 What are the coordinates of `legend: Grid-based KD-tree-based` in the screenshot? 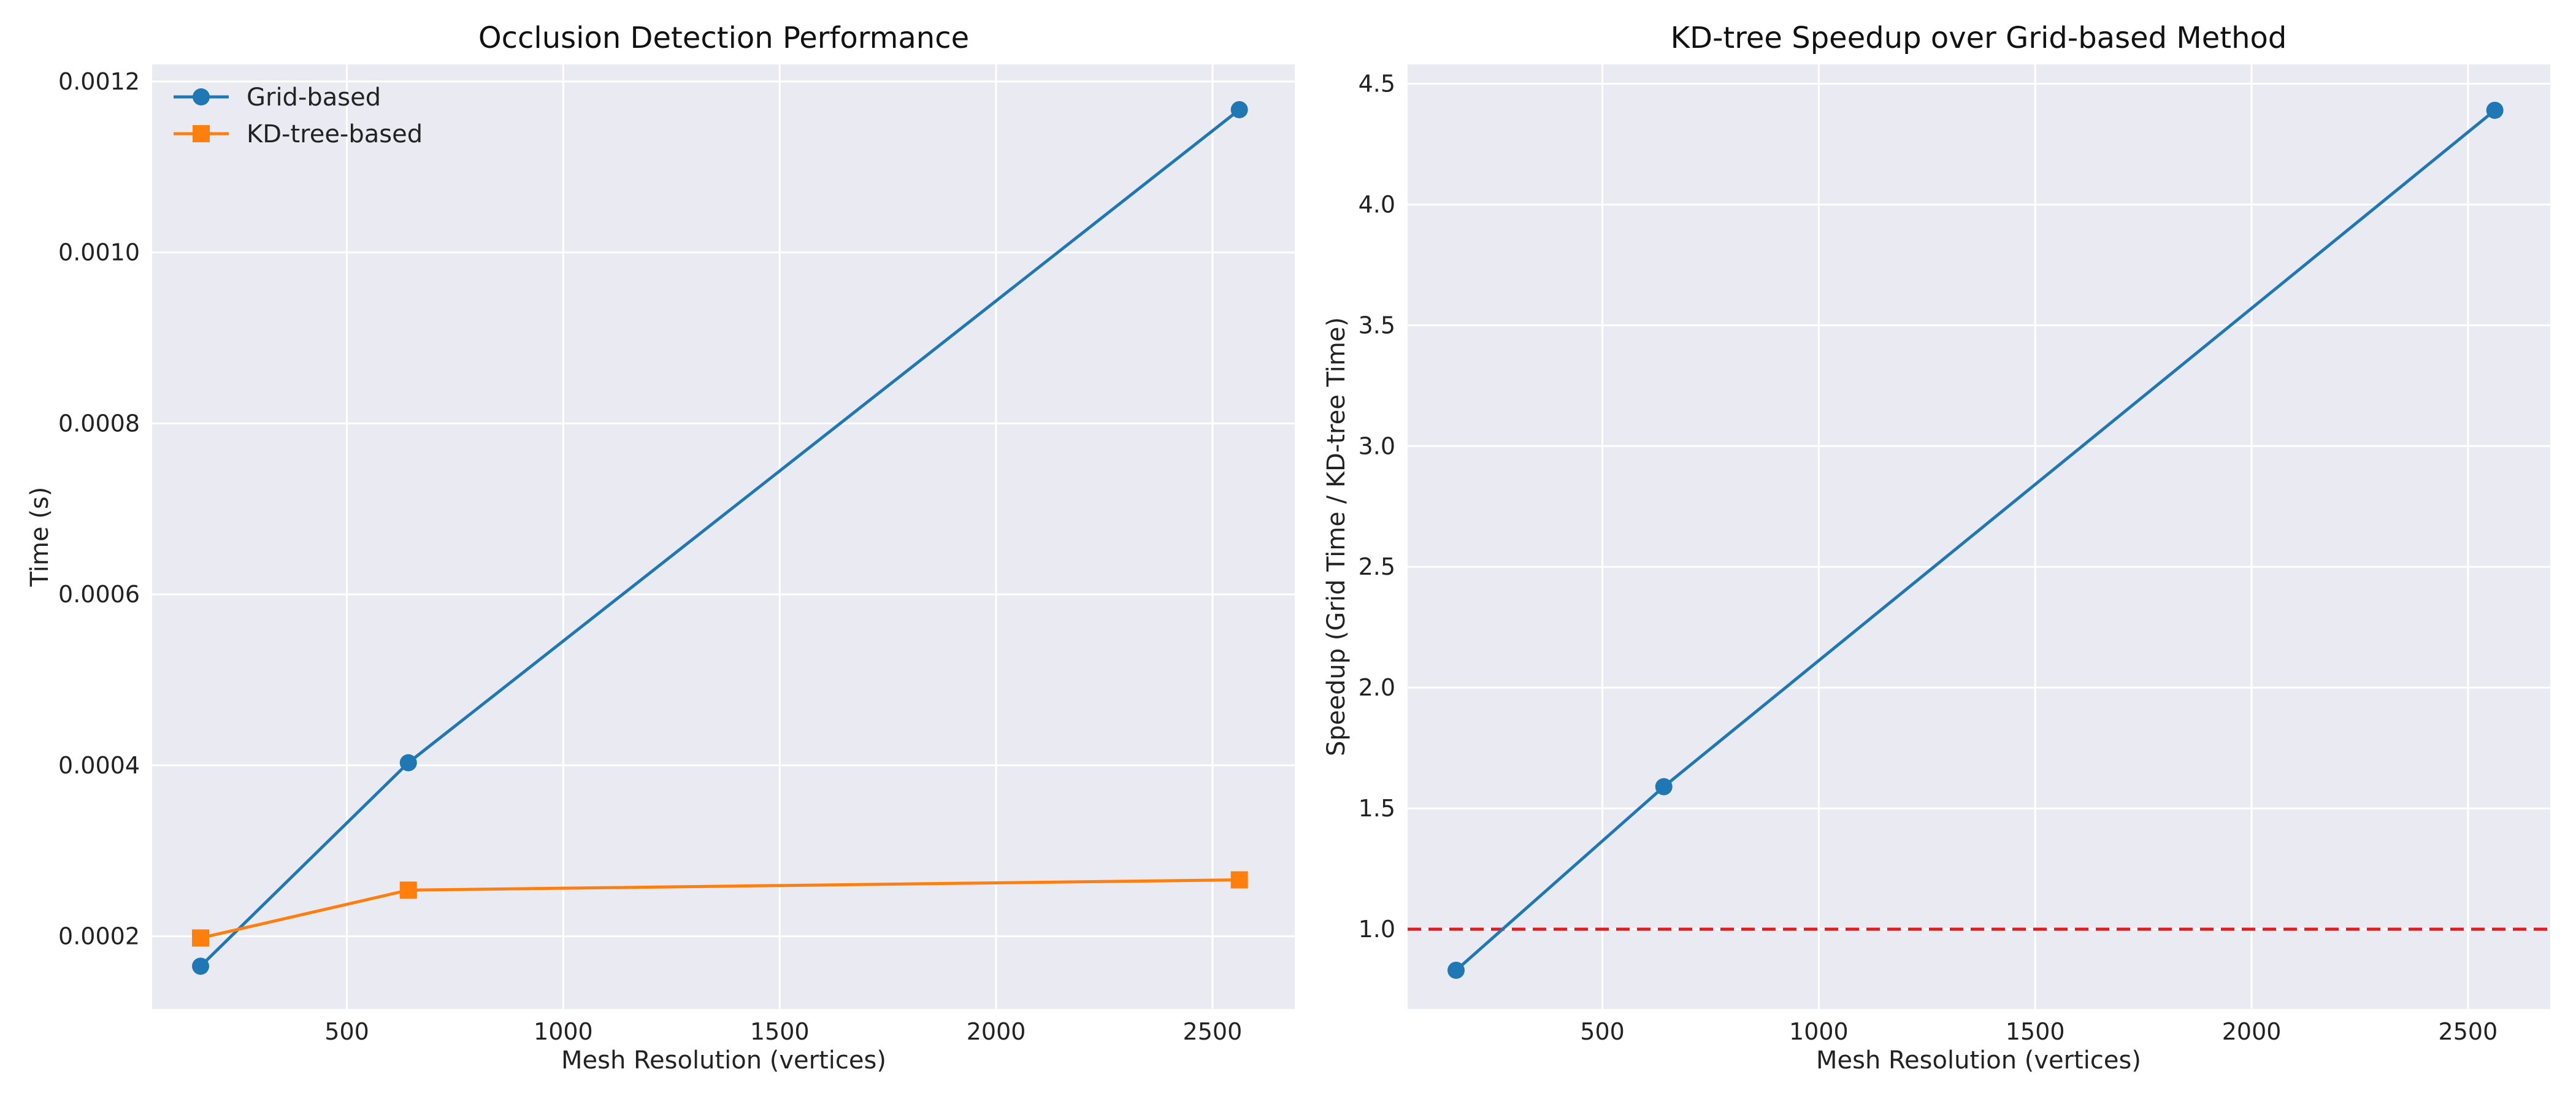 It's located at (298, 115).